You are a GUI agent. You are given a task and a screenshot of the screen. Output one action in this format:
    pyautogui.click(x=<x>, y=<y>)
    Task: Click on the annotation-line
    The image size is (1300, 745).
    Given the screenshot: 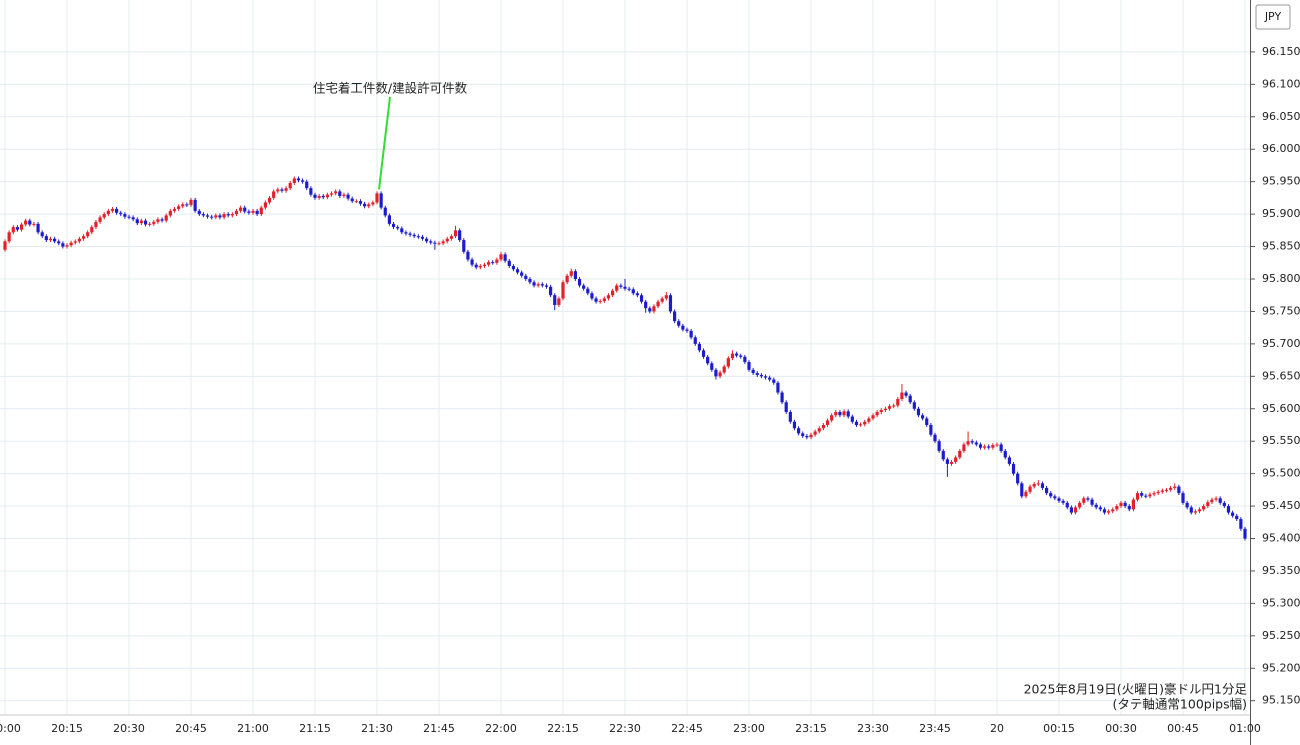 What is the action you would take?
    pyautogui.click(x=384, y=143)
    